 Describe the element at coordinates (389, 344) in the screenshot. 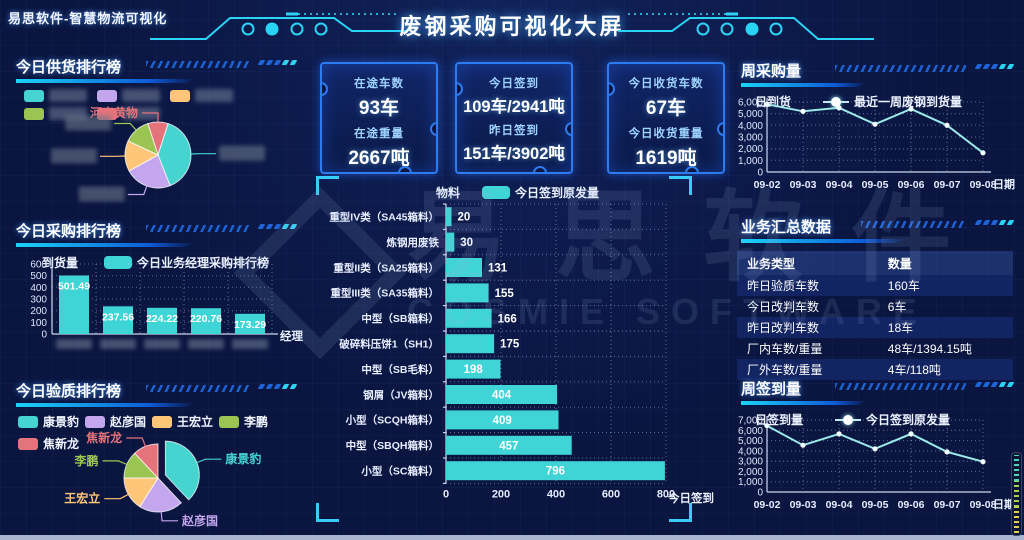

I see `category-label: 破碎料压饼1（SH1）` at that location.